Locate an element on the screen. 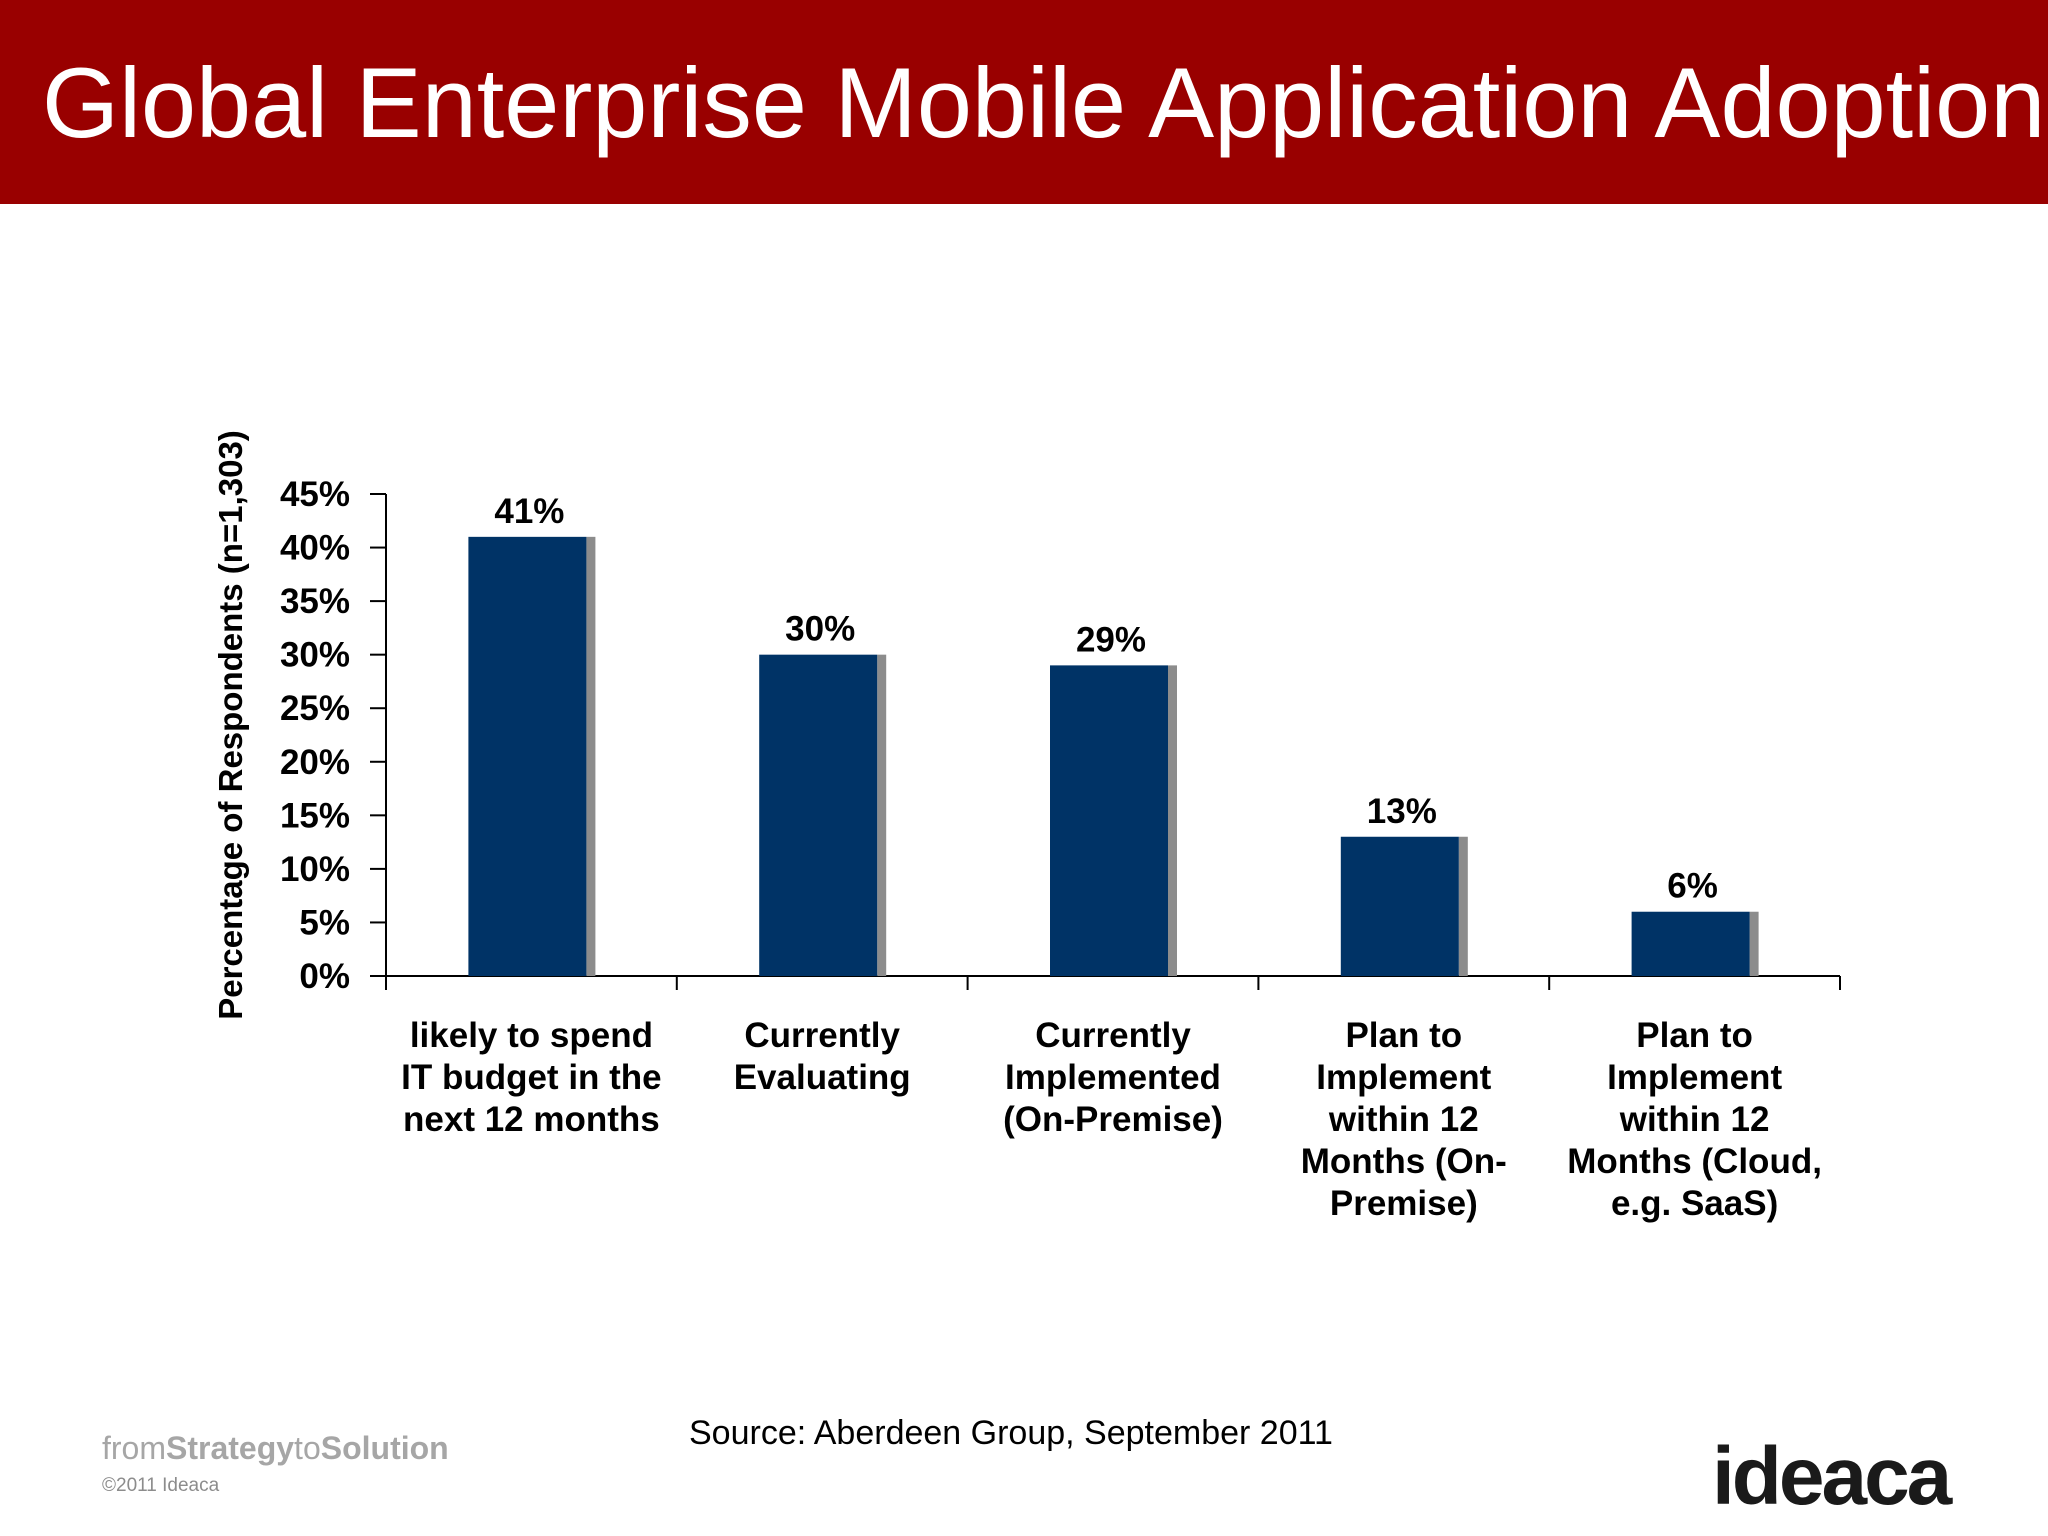 This screenshot has height=1536, width=2048. y-tick-label: 15% is located at coordinates (315, 815).